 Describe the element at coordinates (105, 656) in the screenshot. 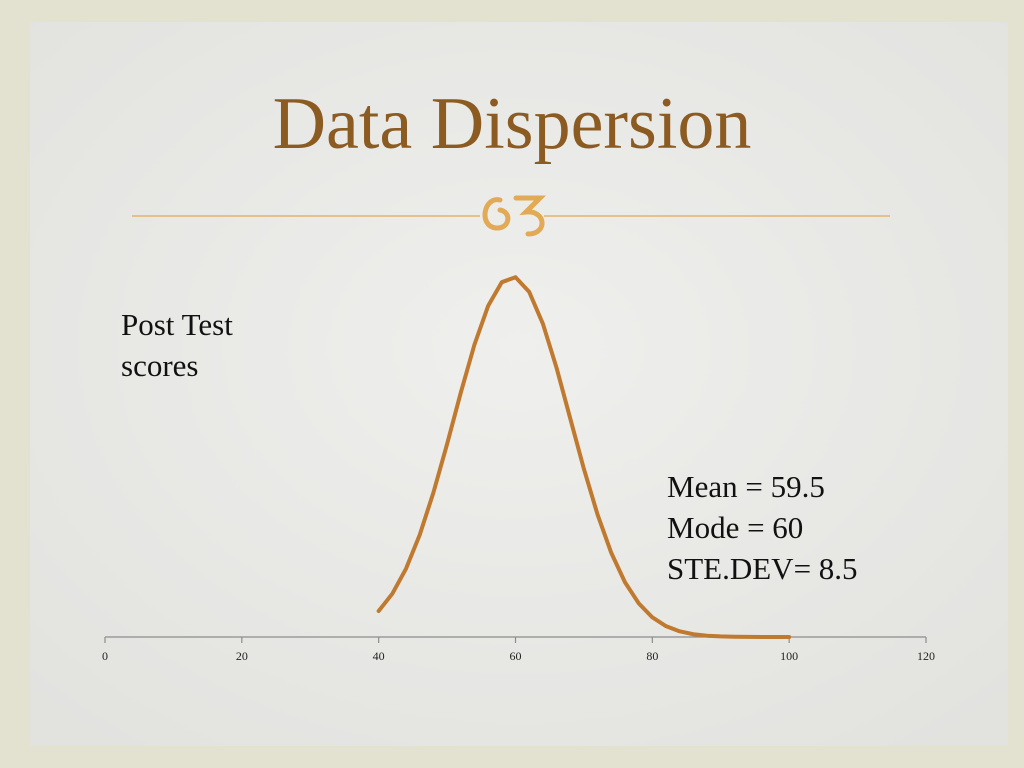

I see `x-tick-label: 0` at that location.